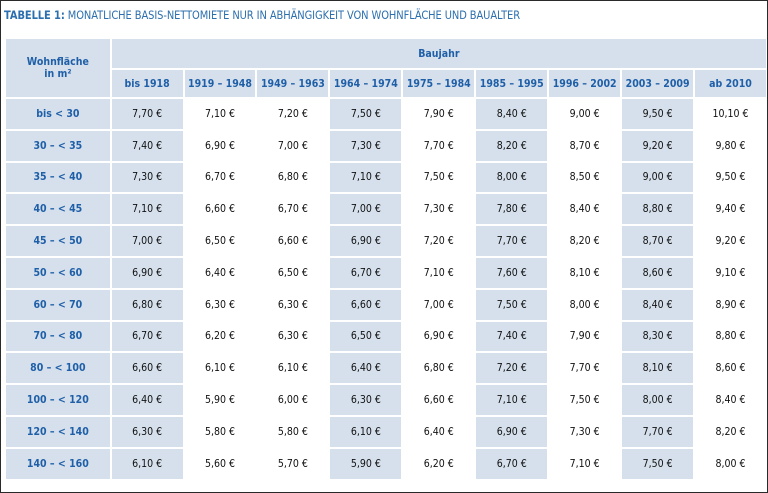 This screenshot has width=768, height=493. I want to click on header-year-2: 1949 – 1963, so click(293, 83).